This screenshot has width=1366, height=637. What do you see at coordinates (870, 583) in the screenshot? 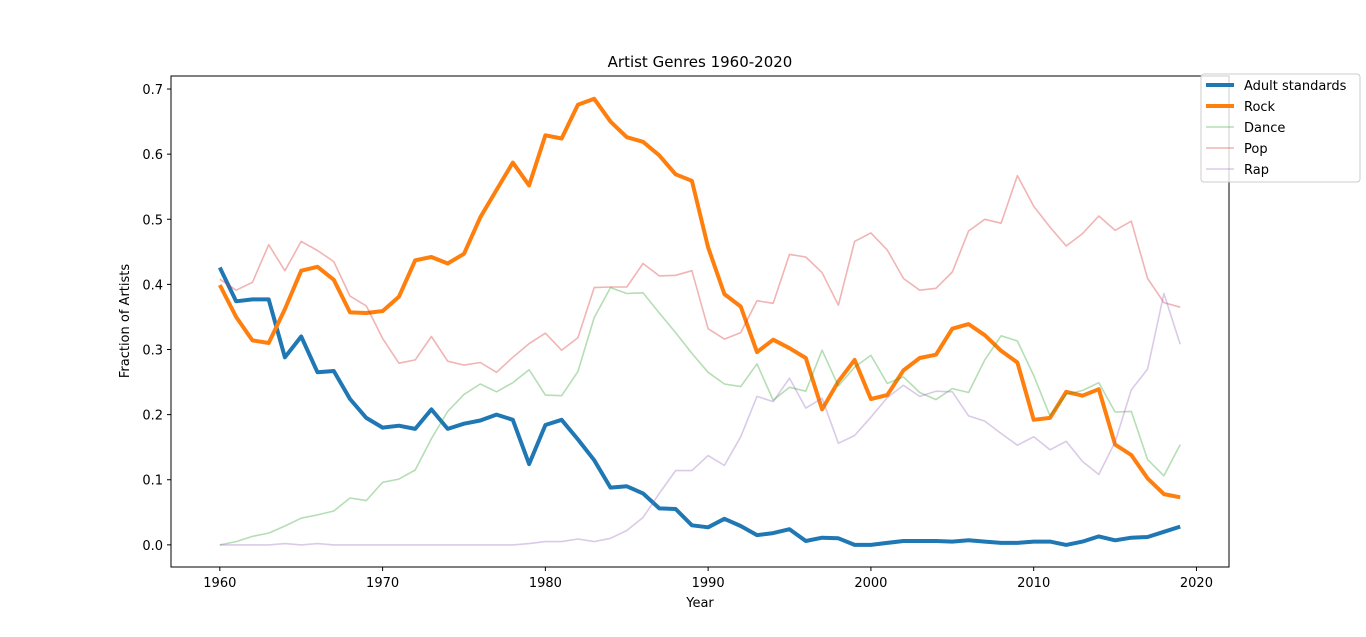
I see `x-tick-label: 2000` at bounding box center [870, 583].